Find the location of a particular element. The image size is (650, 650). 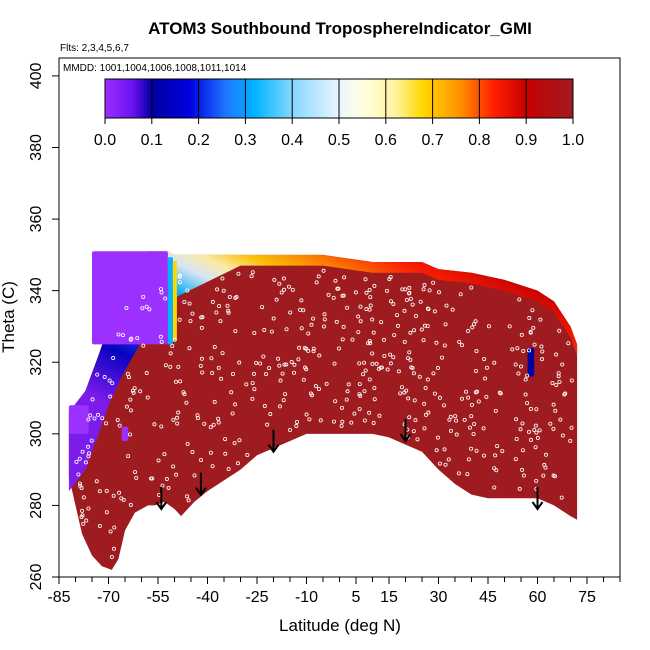

y-axis: 260 280 300 320 340 360 380 400 is located at coordinates (43, 326).